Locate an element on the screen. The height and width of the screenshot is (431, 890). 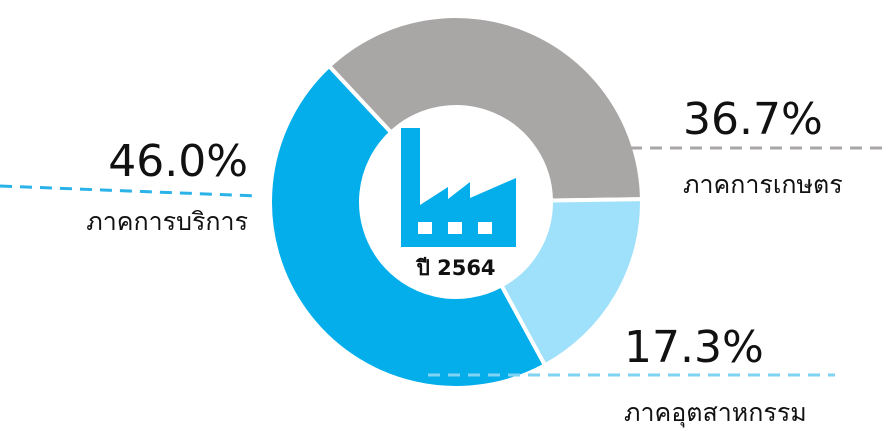
donut-slice-industry is located at coordinates (571, 283).